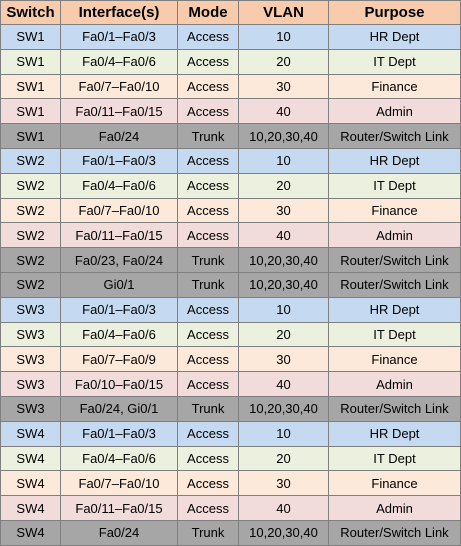  I want to click on table-row: SW3 Fa0/7–Fa0/9 Access 30 Finance, so click(230, 359).